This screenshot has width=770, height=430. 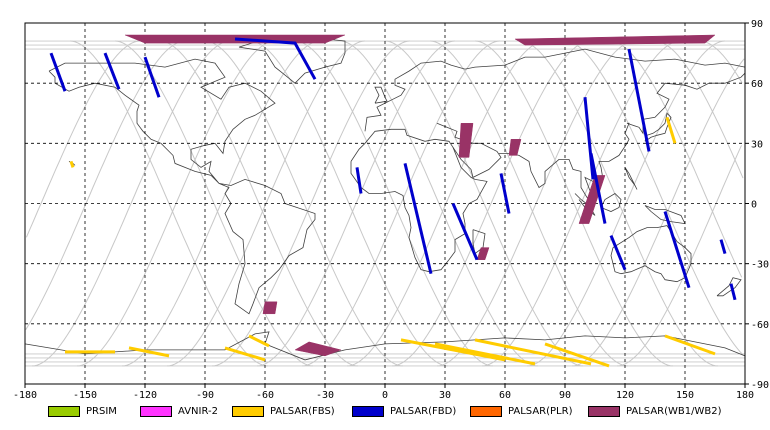 I want to click on legend-label: PALSAR(WB1/WB2), so click(x=674, y=411).